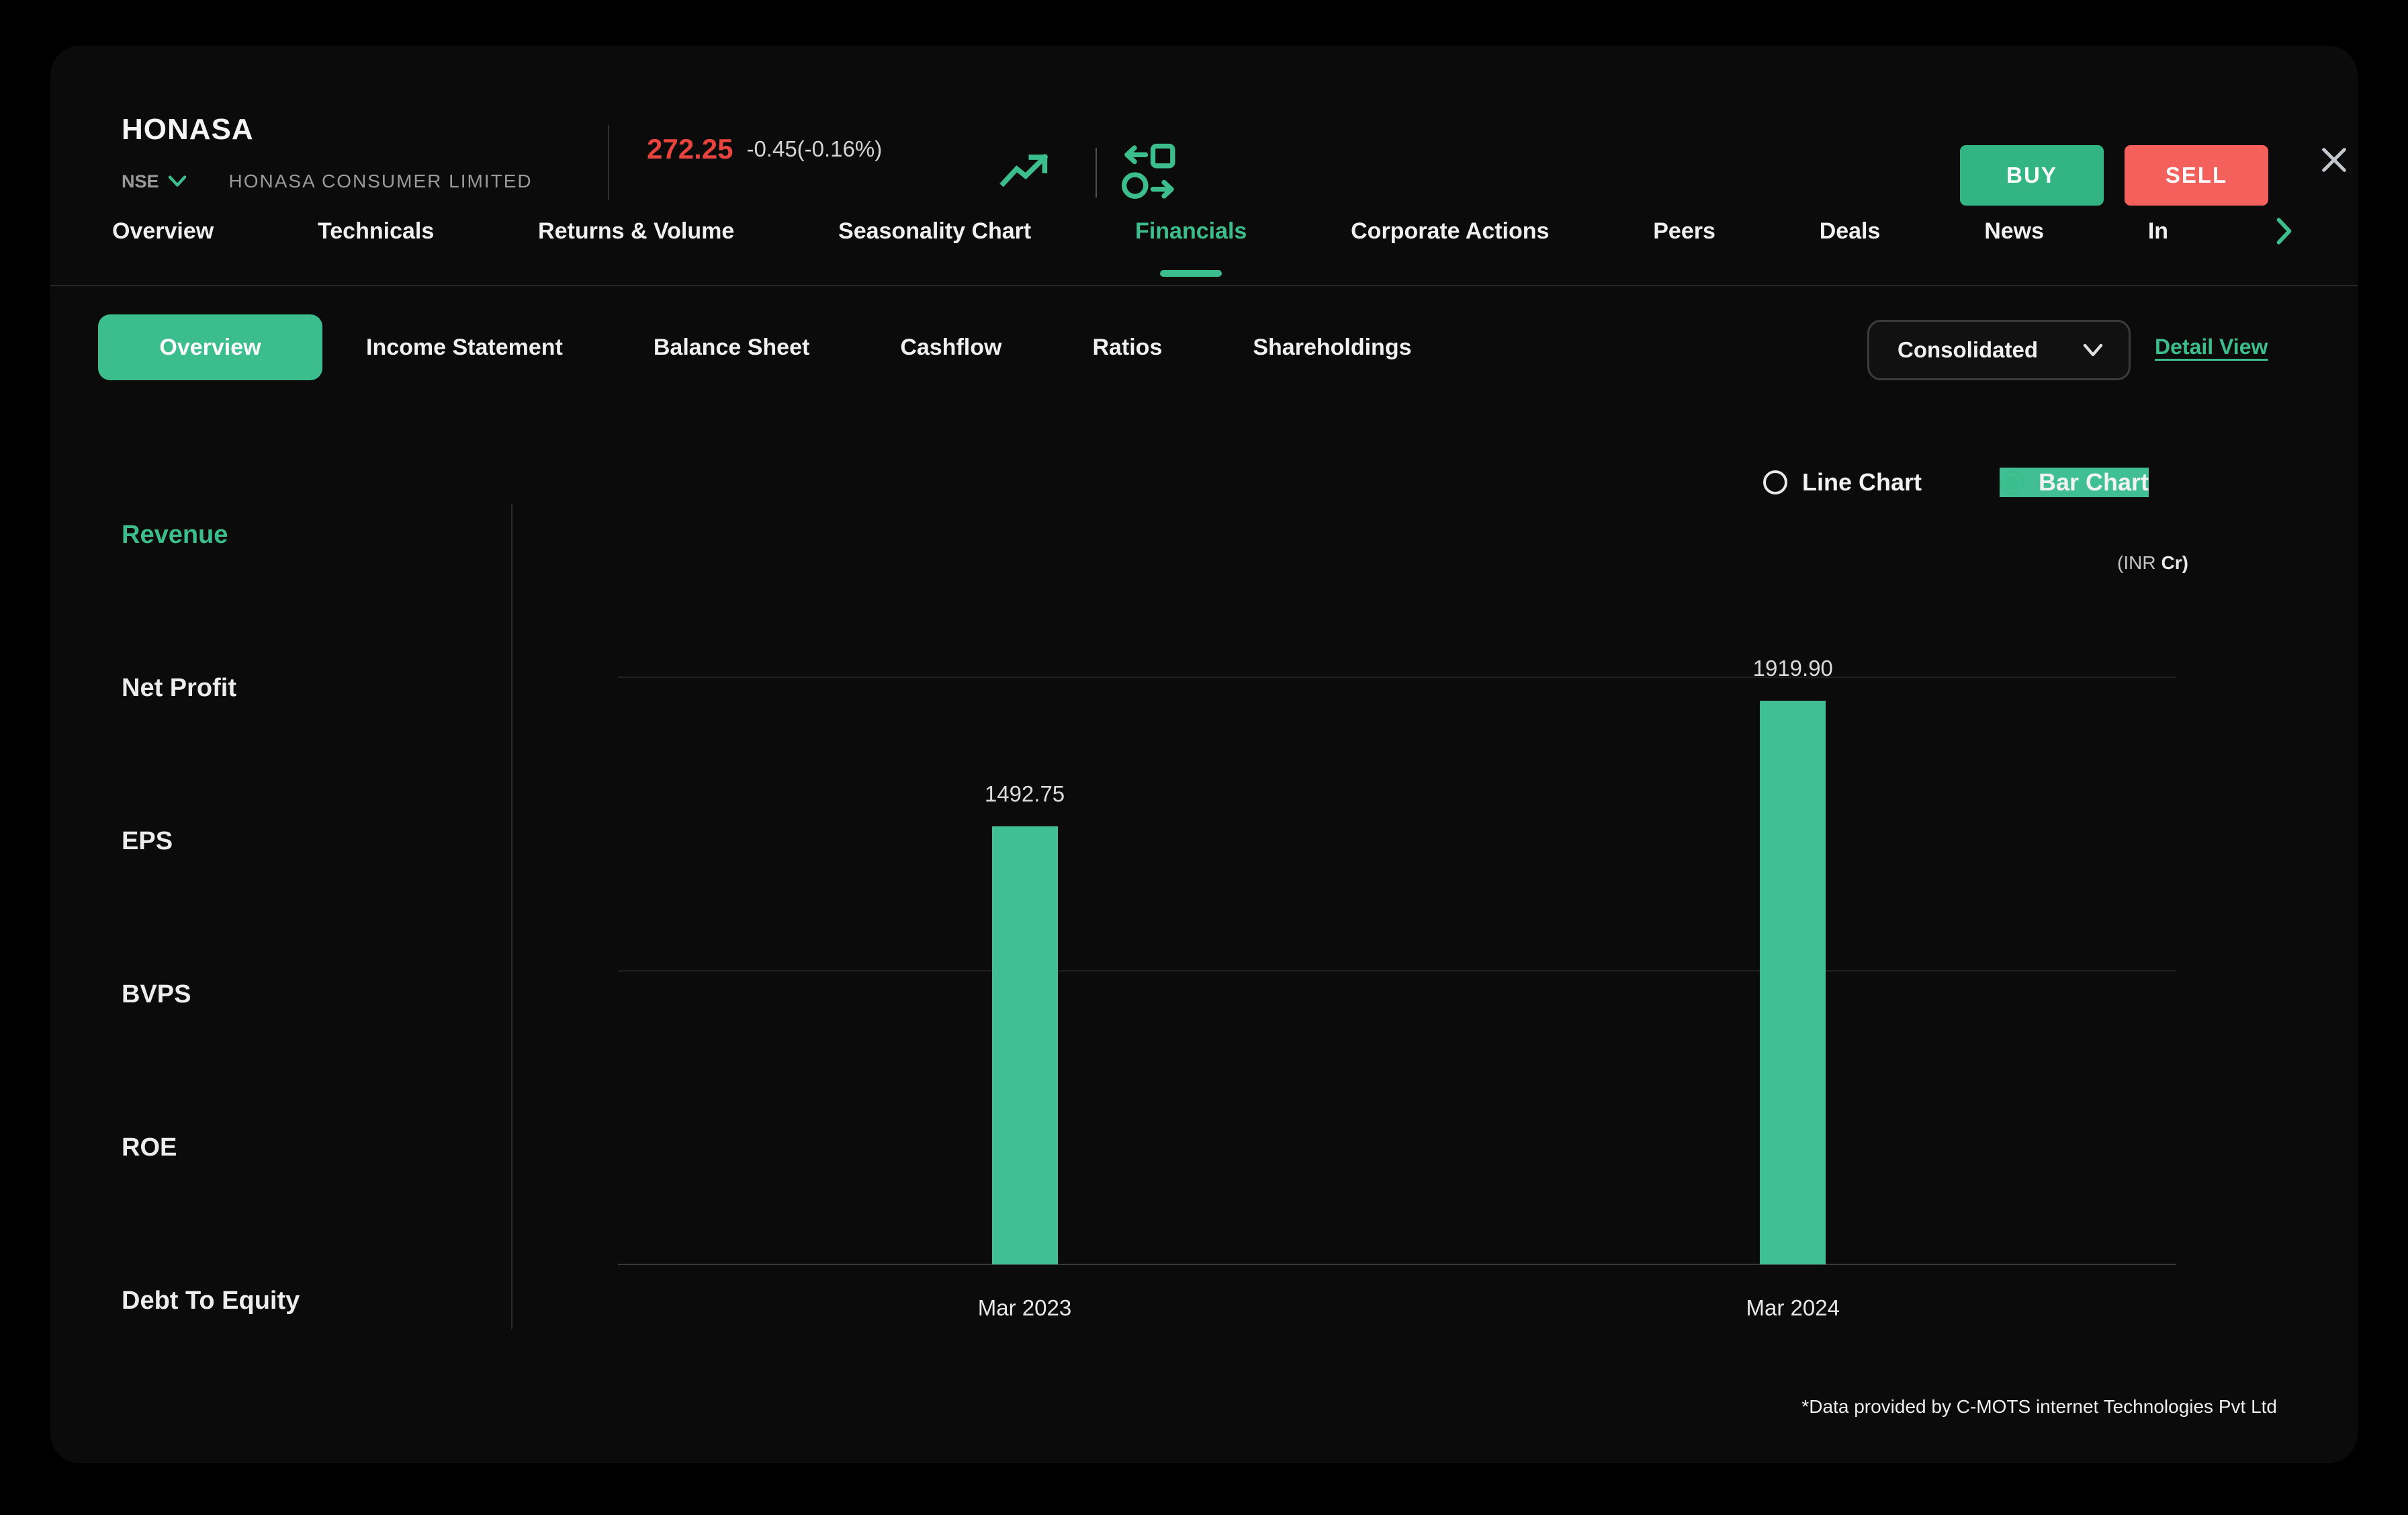 Image resolution: width=2408 pixels, height=1515 pixels. What do you see at coordinates (951, 347) in the screenshot?
I see `subtab-cashflow: Cashflow` at bounding box center [951, 347].